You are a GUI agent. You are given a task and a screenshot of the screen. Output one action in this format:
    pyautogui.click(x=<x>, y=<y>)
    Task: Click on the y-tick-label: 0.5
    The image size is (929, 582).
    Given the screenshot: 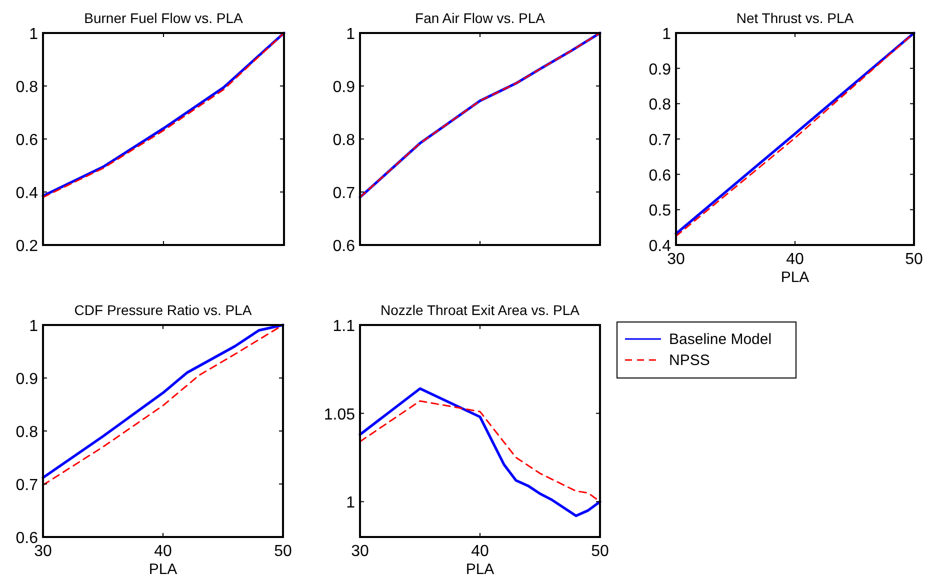 What is the action you would take?
    pyautogui.click(x=660, y=211)
    